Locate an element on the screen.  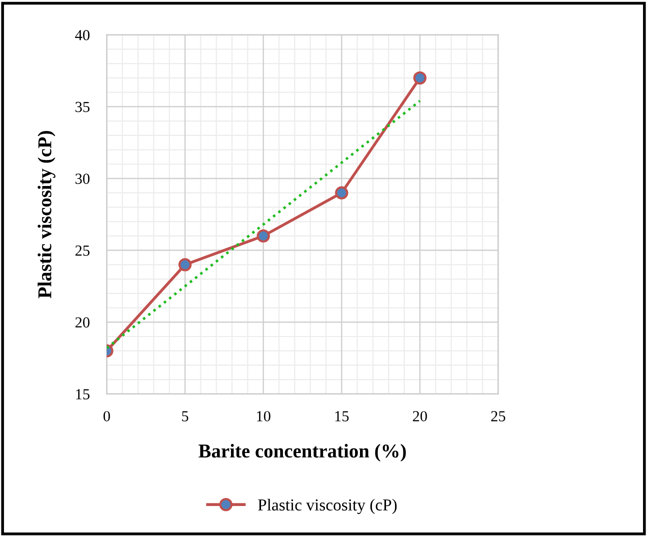
x-tick-label: 5 is located at coordinates (185, 416).